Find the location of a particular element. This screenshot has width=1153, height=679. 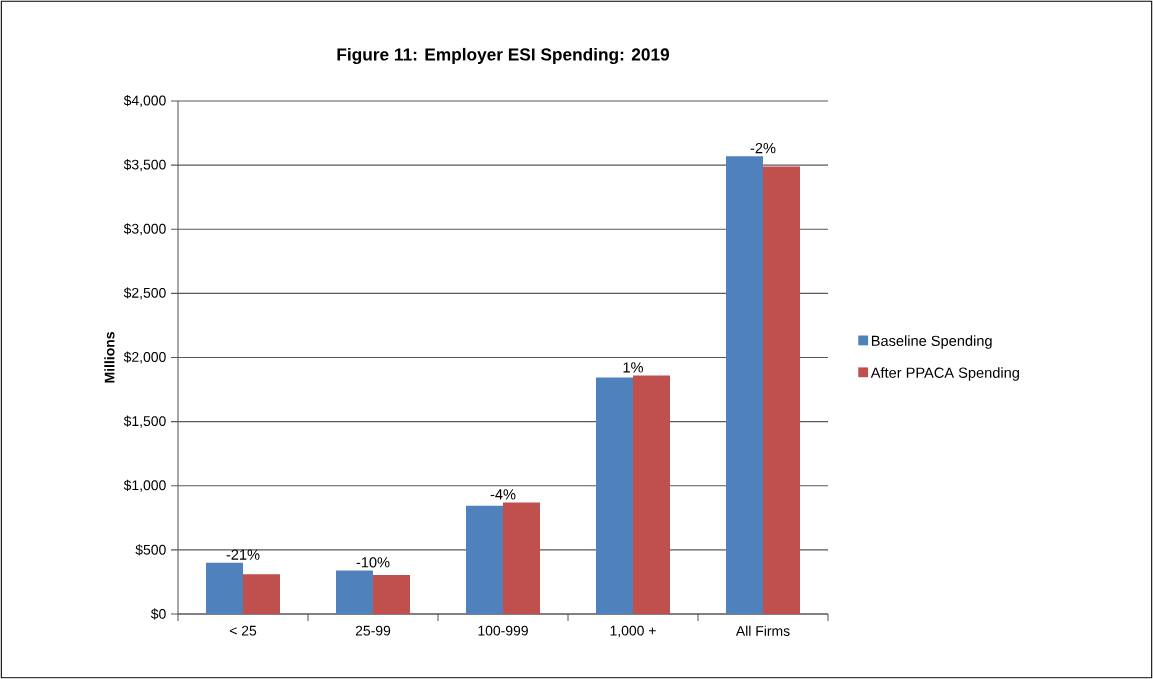

y-tick-label: $1,000 is located at coordinates (144, 485).